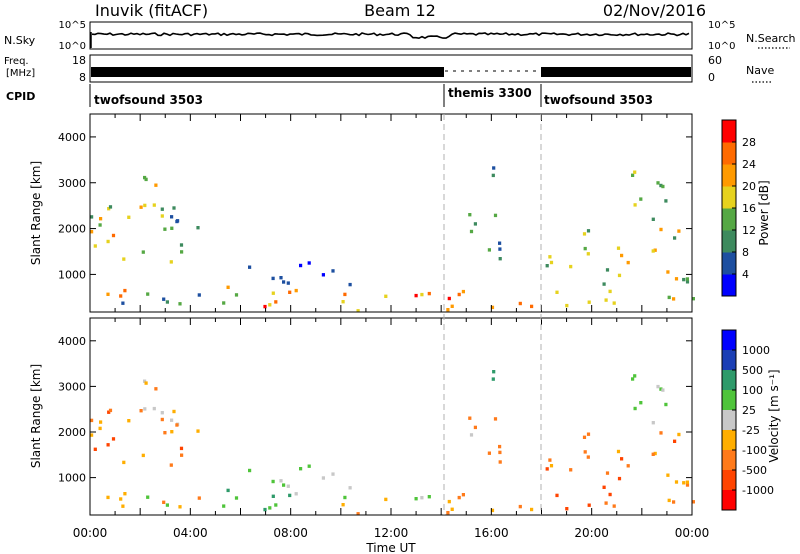 This screenshot has width=800, height=554. What do you see at coordinates (390, 547) in the screenshot?
I see `x-axis-label: Time UT` at bounding box center [390, 547].